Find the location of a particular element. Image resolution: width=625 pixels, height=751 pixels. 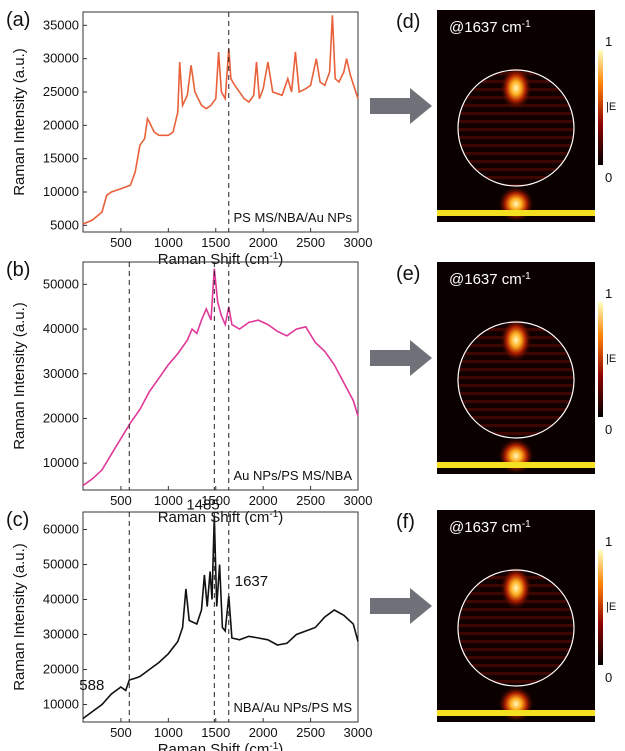

y-tick-label: 25000 is located at coordinates (61, 91).